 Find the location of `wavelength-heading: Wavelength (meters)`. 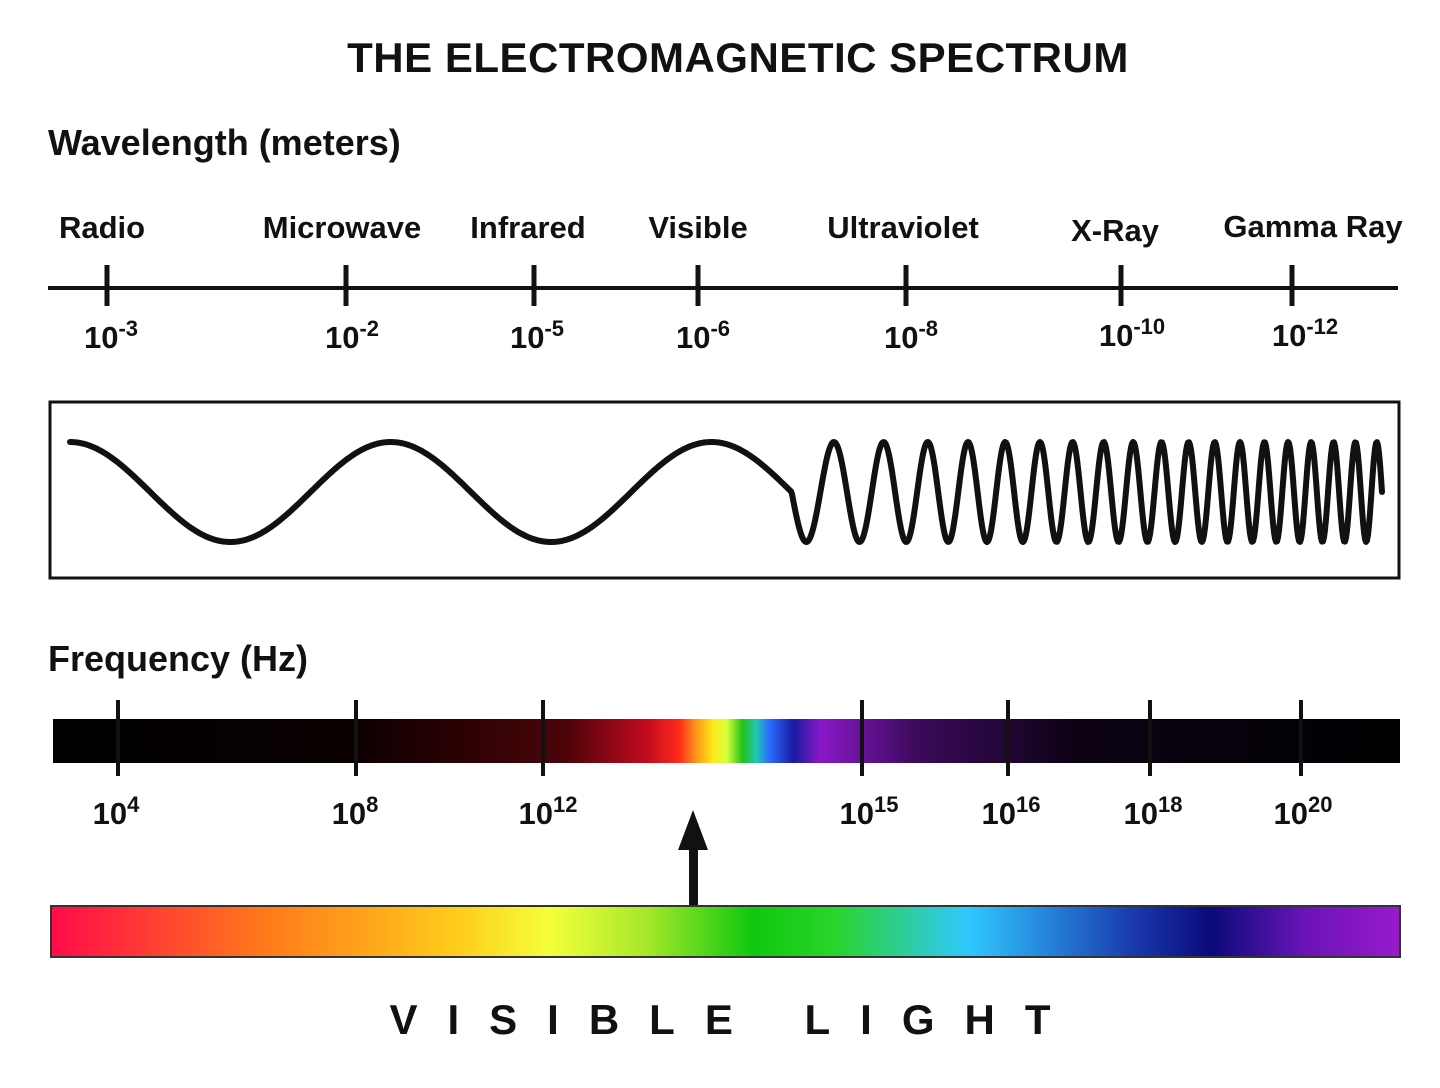

wavelength-heading: Wavelength (meters) is located at coordinates (224, 142).